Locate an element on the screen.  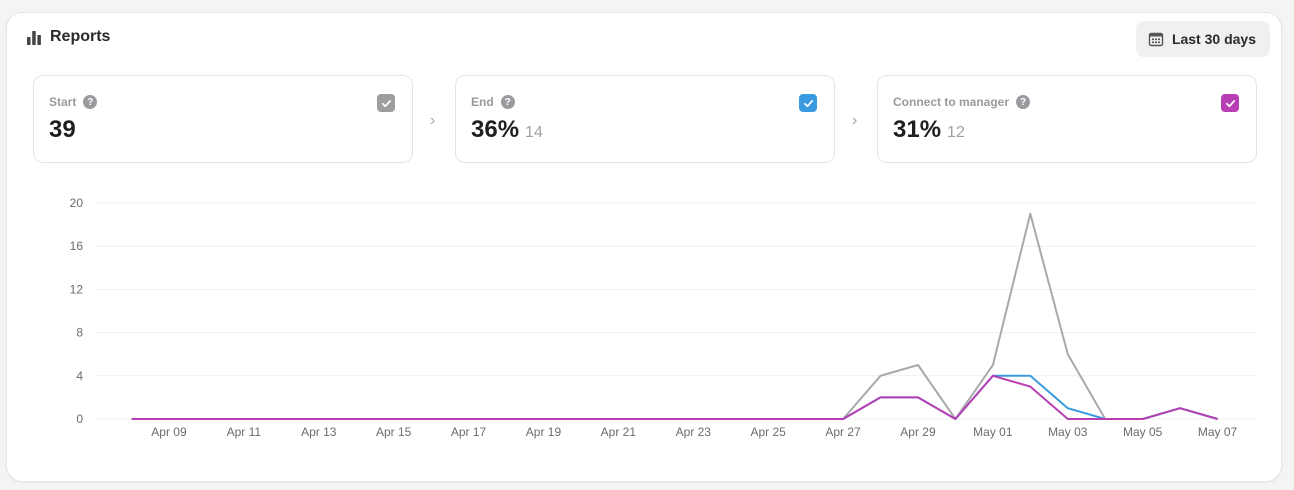
page-title: Reports is located at coordinates (80, 36).